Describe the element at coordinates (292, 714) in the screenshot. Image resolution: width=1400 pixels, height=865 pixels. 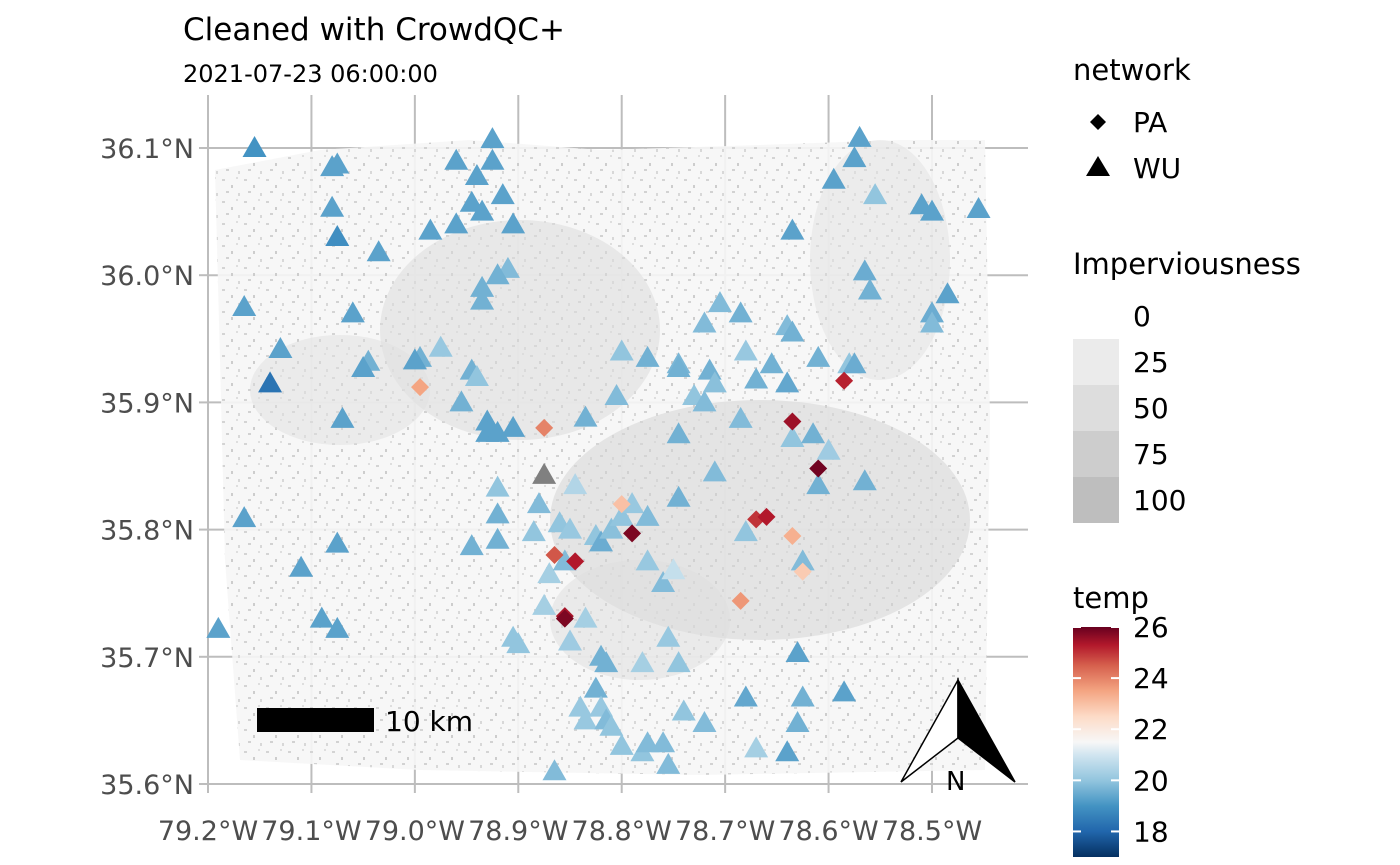
I see `scale-bar-upper-black` at that location.